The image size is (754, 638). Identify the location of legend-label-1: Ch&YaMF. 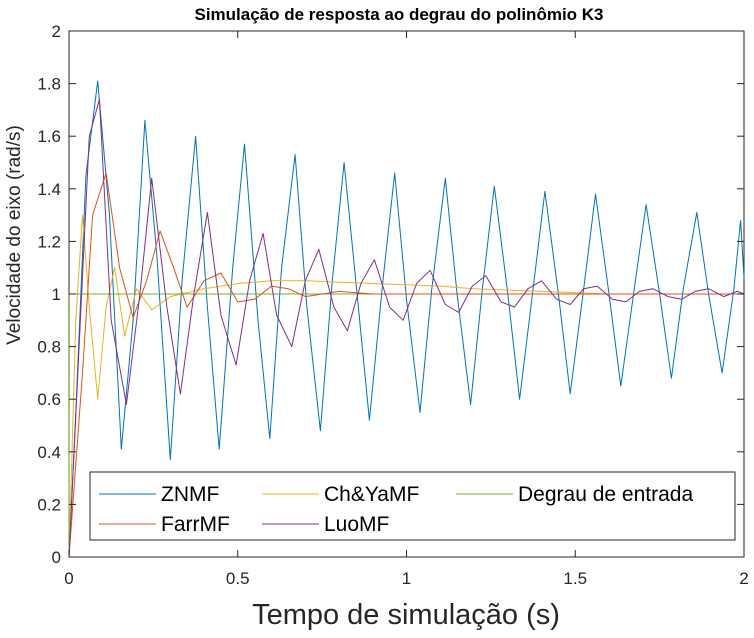
(371, 494).